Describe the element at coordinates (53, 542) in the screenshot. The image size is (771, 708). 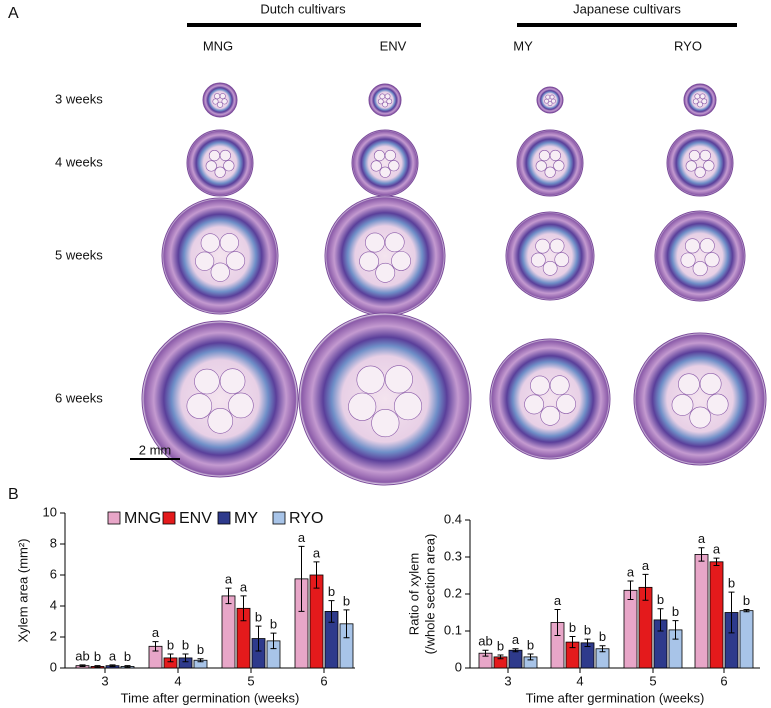
I see `y-tick-label: 8` at that location.